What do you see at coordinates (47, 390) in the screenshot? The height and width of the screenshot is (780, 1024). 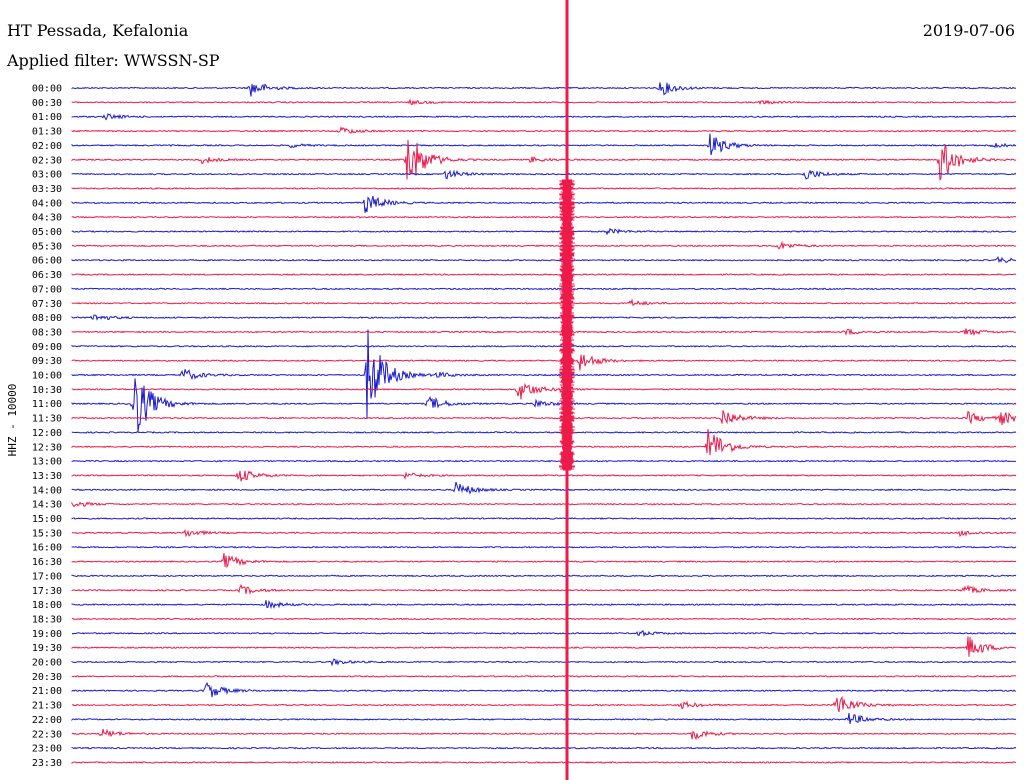 I see `row-time-label: 10:30` at bounding box center [47, 390].